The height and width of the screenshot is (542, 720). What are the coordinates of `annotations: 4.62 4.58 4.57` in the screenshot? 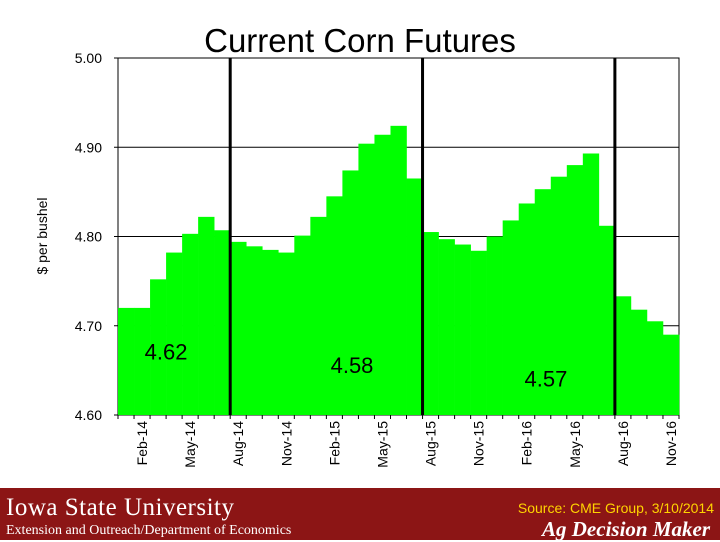 It's located at (356, 366).